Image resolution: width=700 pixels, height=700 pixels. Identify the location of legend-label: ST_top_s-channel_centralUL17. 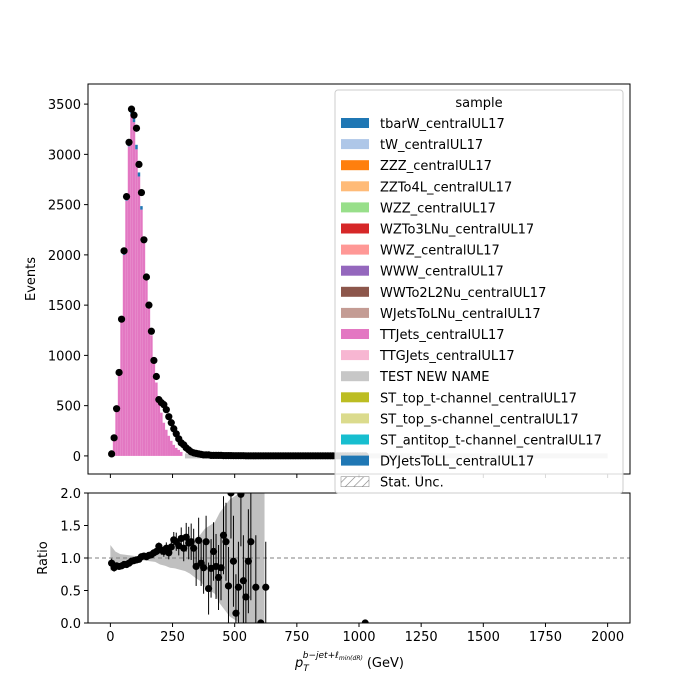
(479, 419).